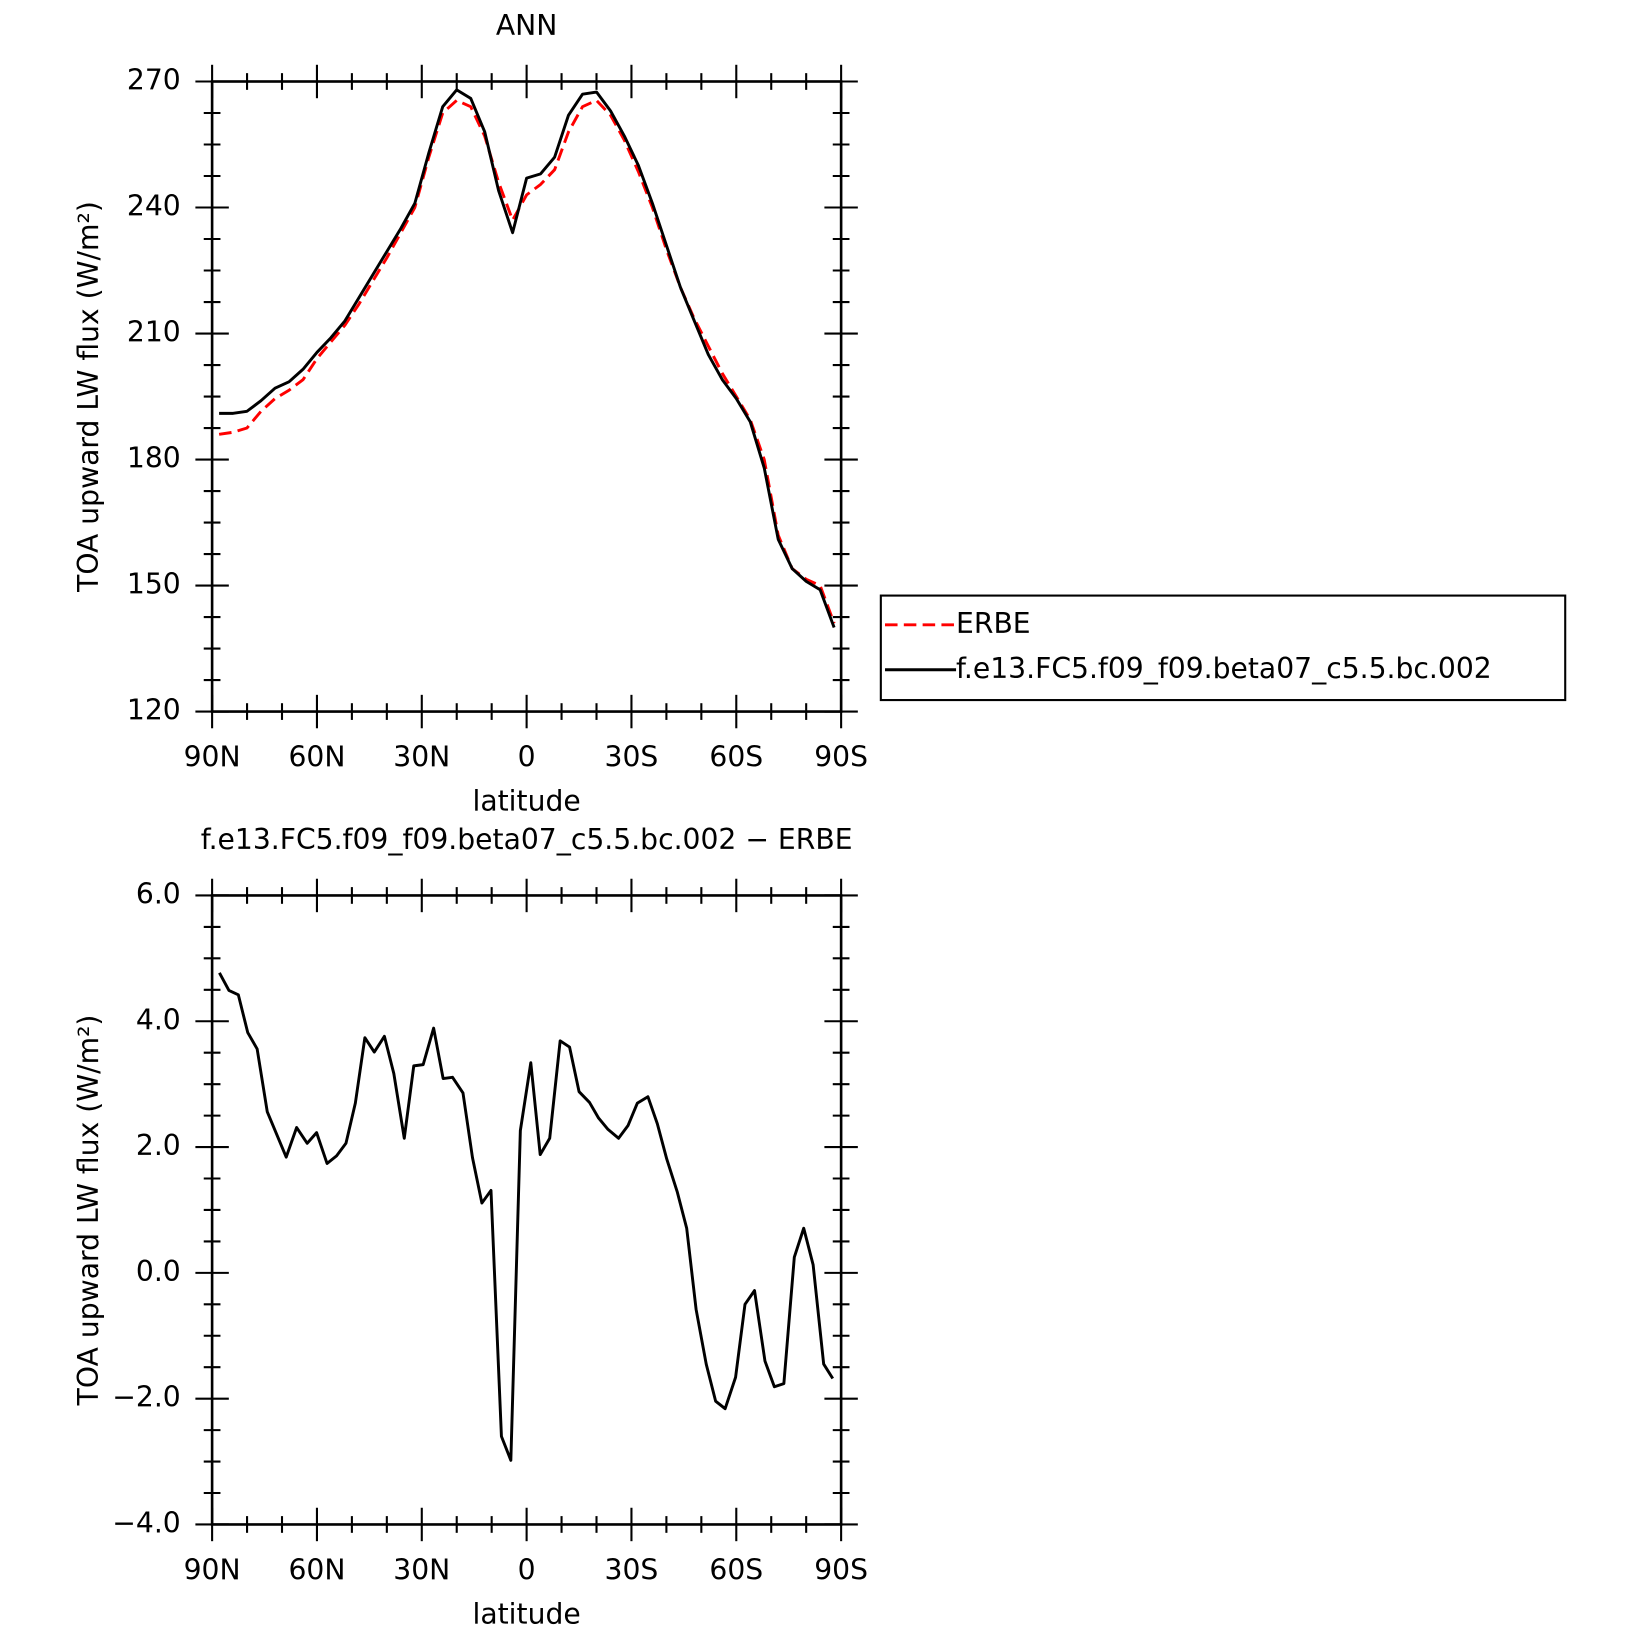 This screenshot has width=1630, height=1630. Describe the element at coordinates (1224, 668) in the screenshot. I see `legend-label: f.e13.FC5.f09_f09.beta07_c5.5.bc.002` at that location.